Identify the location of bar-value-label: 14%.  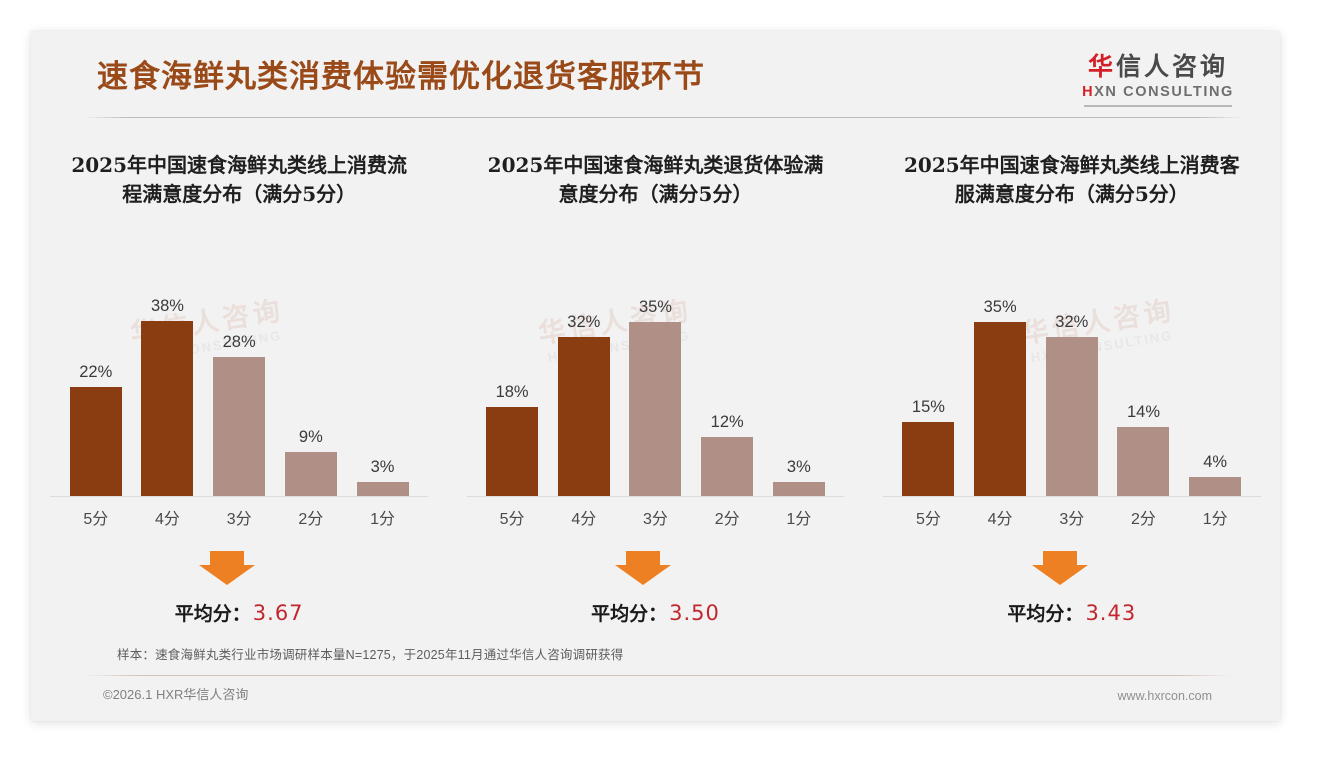
(1143, 412).